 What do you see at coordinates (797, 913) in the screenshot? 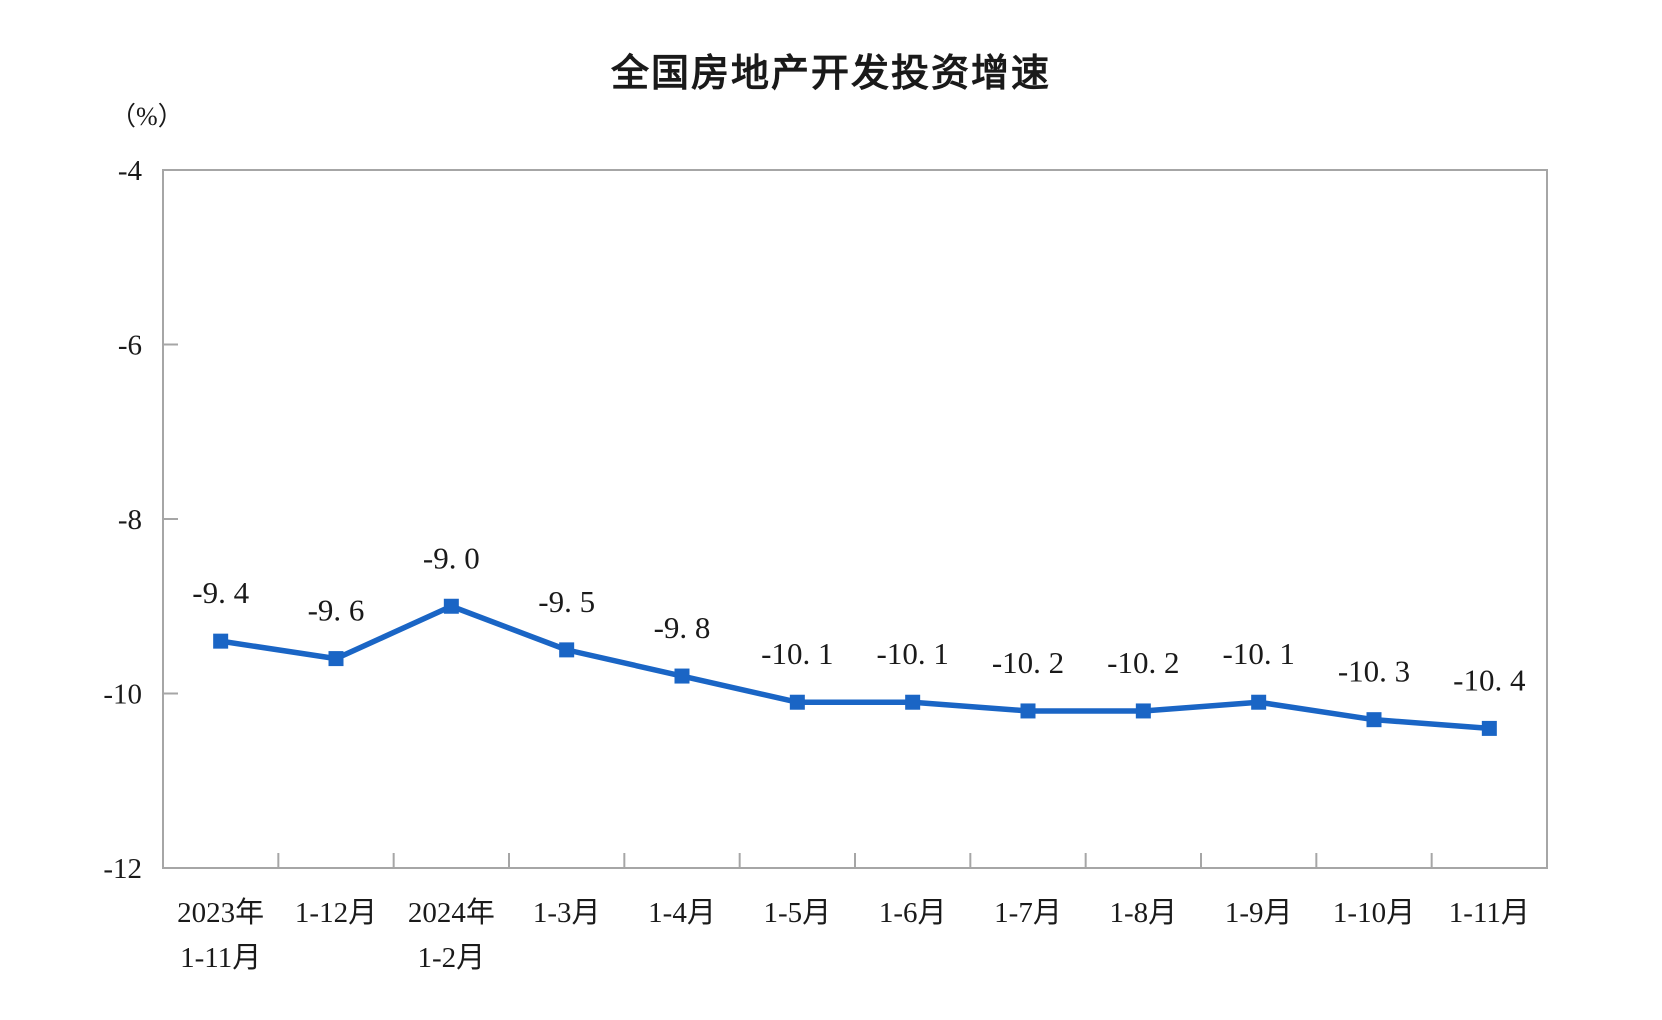
I see `x-axis-category-label: 1-5月` at bounding box center [797, 913].